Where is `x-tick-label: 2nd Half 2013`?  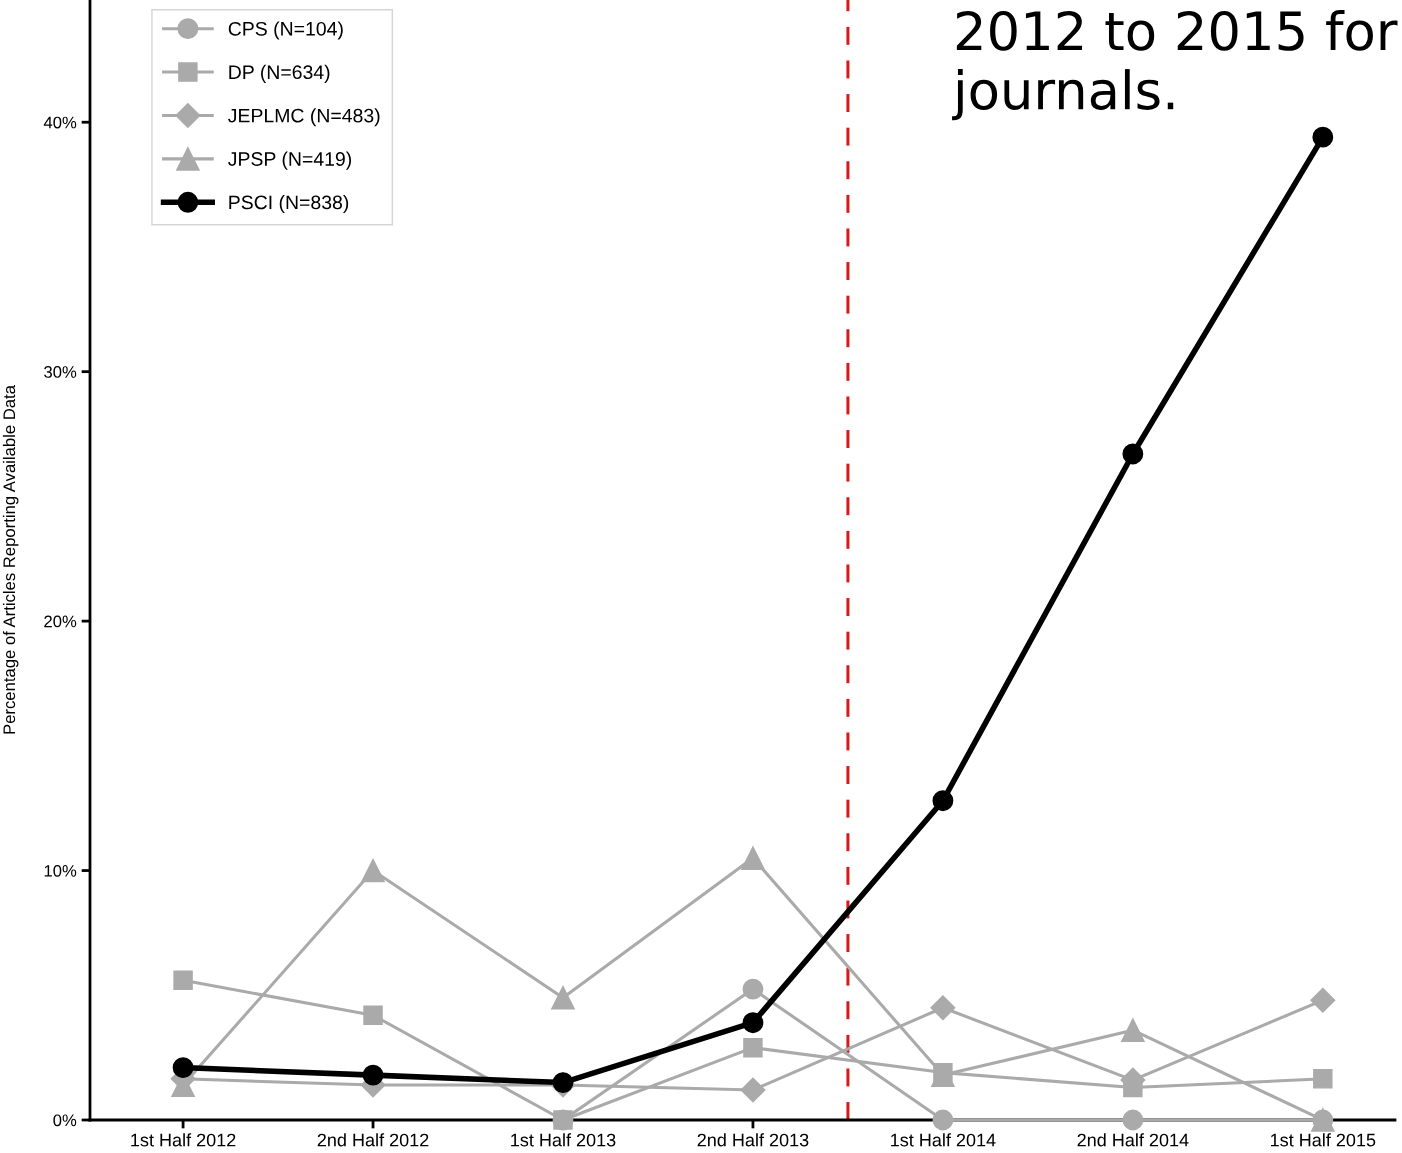
x-tick-label: 2nd Half 2013 is located at coordinates (753, 1140).